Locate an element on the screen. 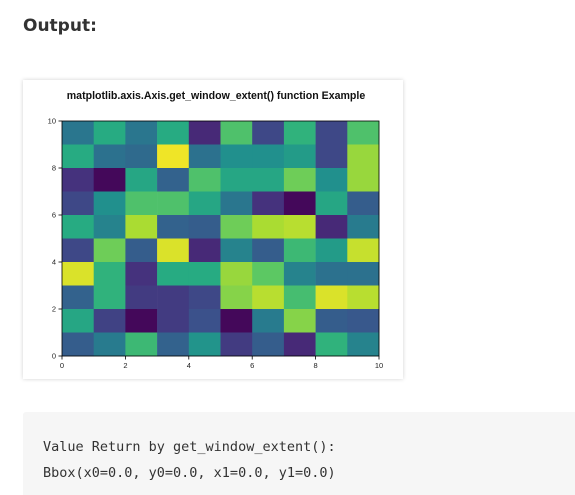 The image size is (575, 495). y-tick-label: 6 is located at coordinates (54, 215).